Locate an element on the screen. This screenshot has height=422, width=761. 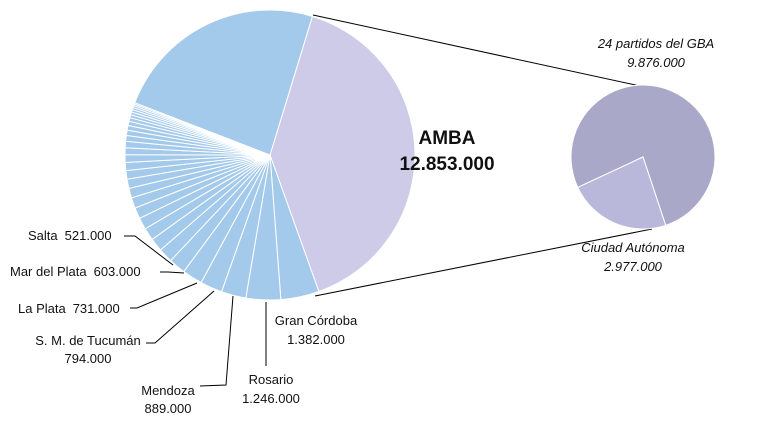
label-name: La Plata is located at coordinates (42, 308).